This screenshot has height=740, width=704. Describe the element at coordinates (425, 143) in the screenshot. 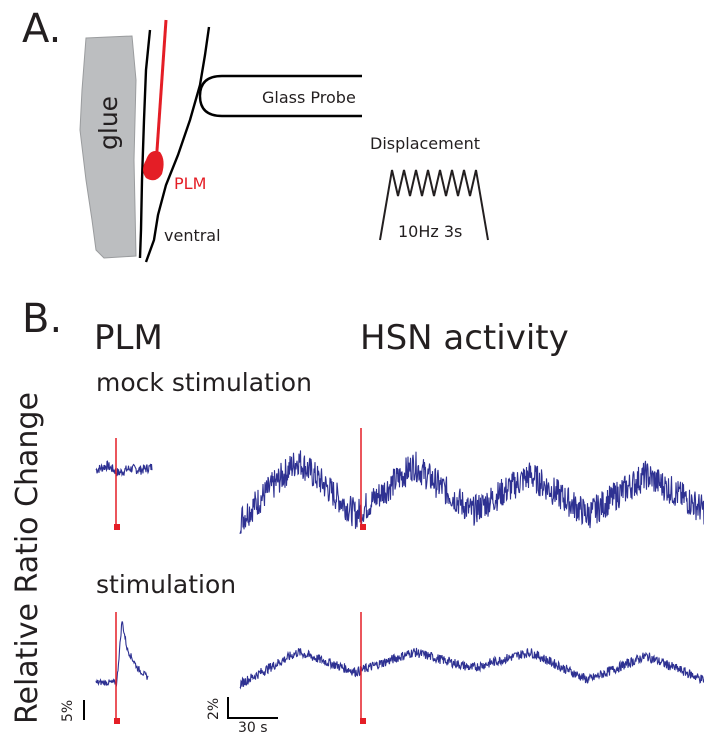

I see `displacement-label: Displacement` at that location.